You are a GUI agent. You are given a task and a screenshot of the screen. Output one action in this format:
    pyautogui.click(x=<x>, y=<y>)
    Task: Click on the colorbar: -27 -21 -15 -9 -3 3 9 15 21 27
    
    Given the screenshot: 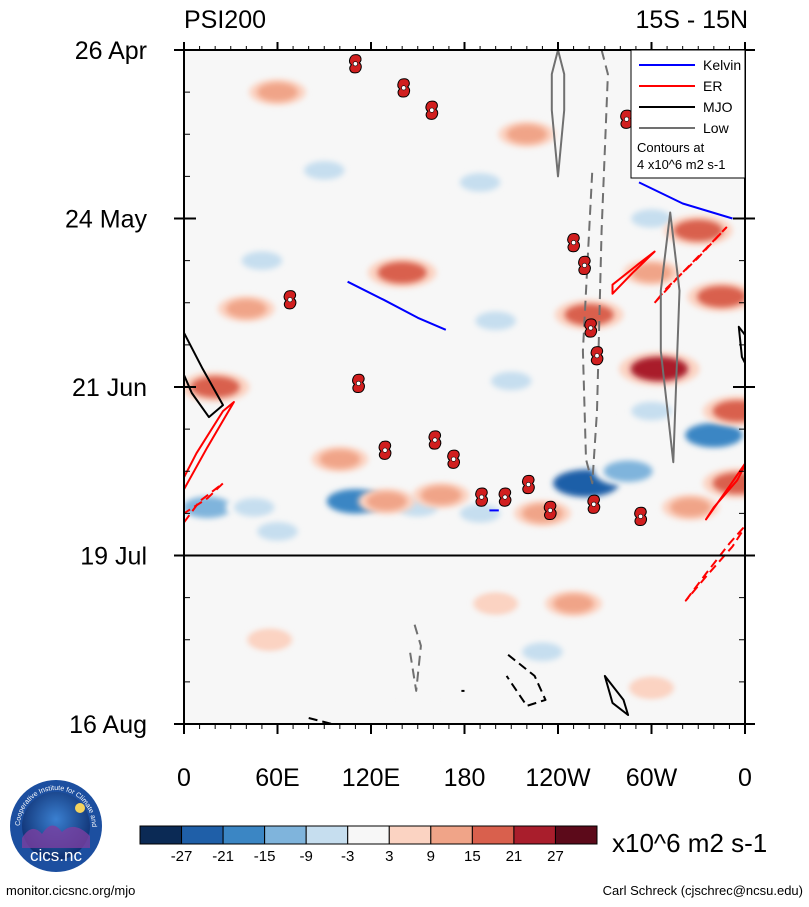 What is the action you would take?
    pyautogui.click(x=368, y=845)
    